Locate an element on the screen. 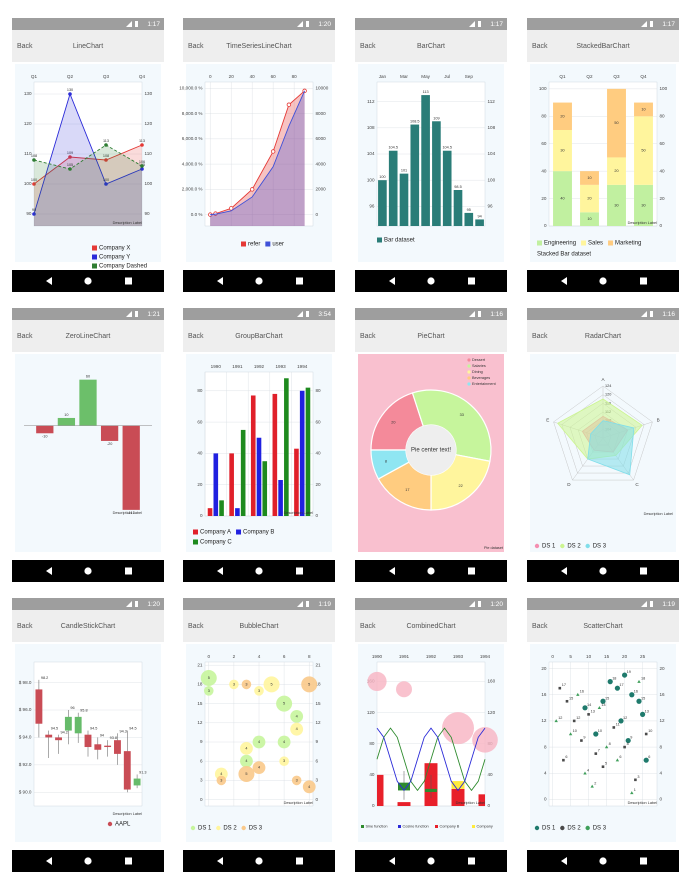 Image resolution: width=700 pixels, height=895 pixels. y2-tick-label: 0 is located at coordinates (661, 799).